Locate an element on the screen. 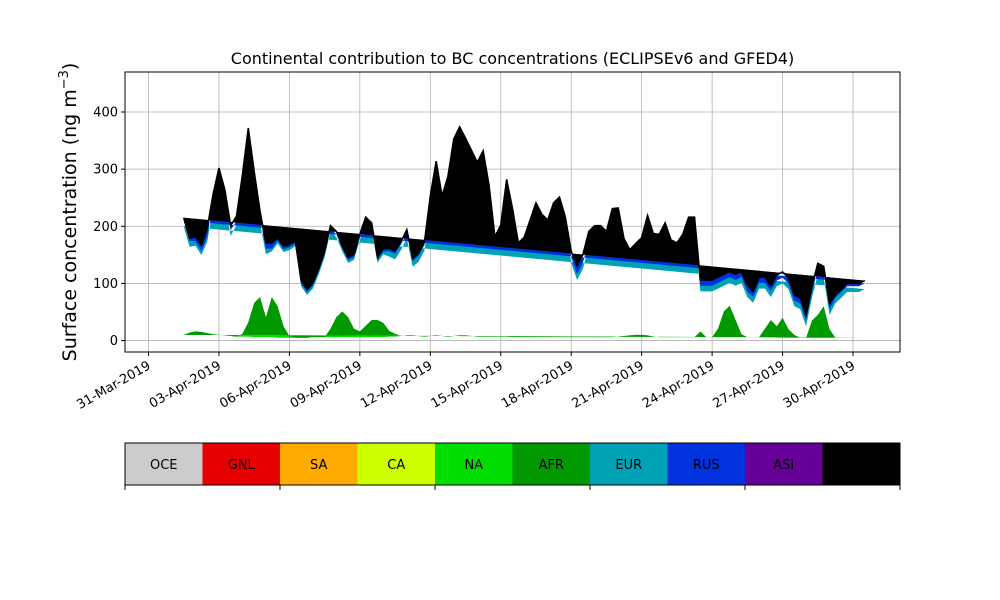 The height and width of the screenshot is (600, 1000). legend-label-oce: OCE is located at coordinates (164, 465).